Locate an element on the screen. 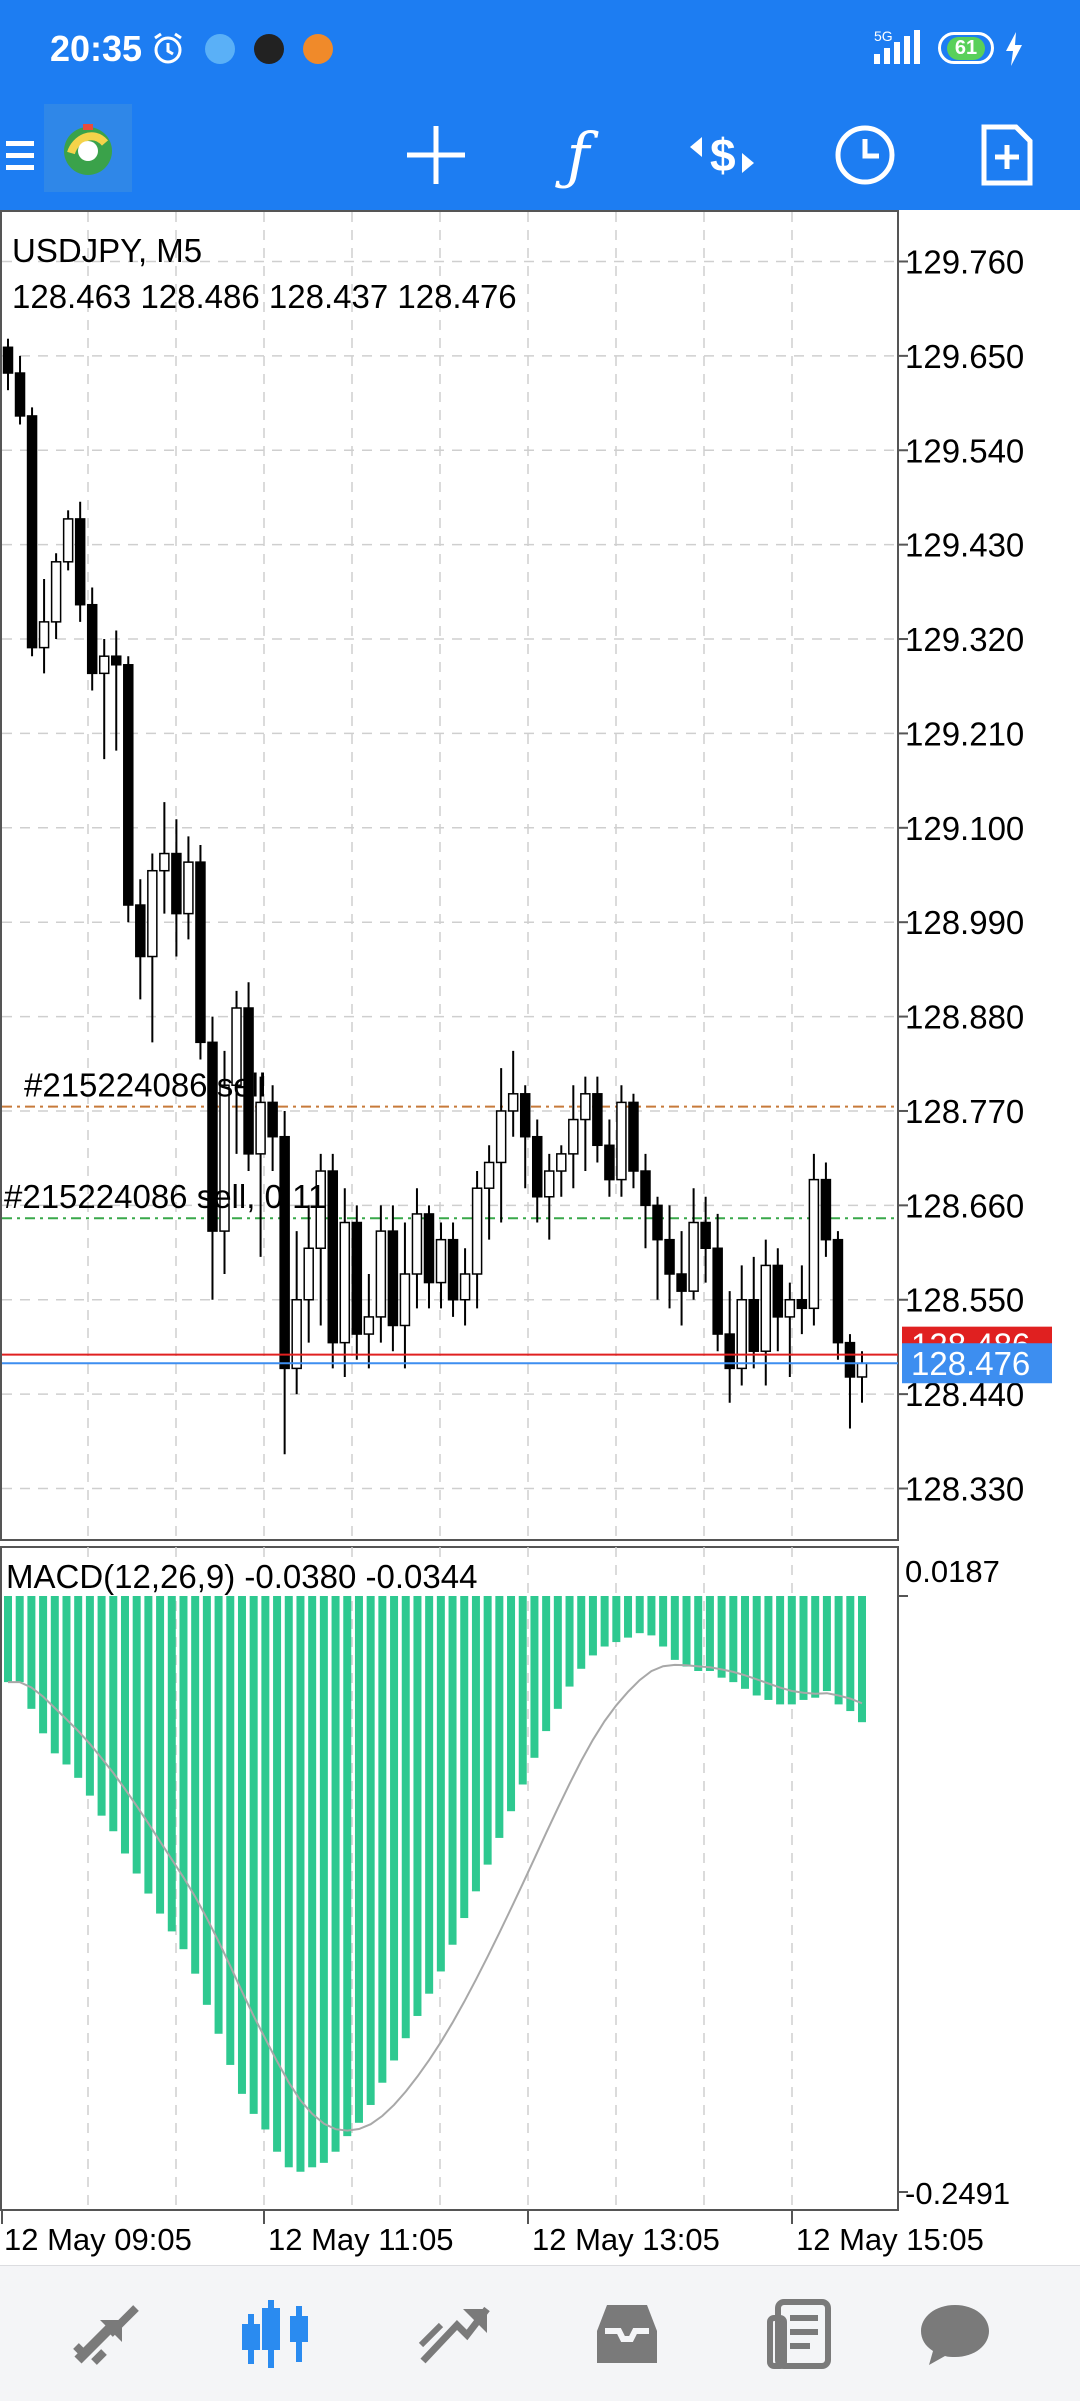  nav-history is located at coordinates (627, 2333).